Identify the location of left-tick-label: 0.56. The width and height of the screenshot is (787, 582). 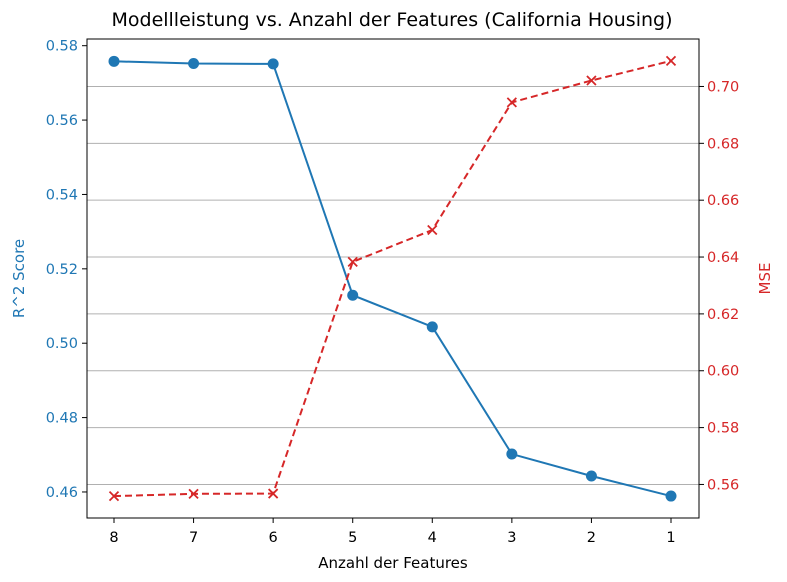
(62, 121).